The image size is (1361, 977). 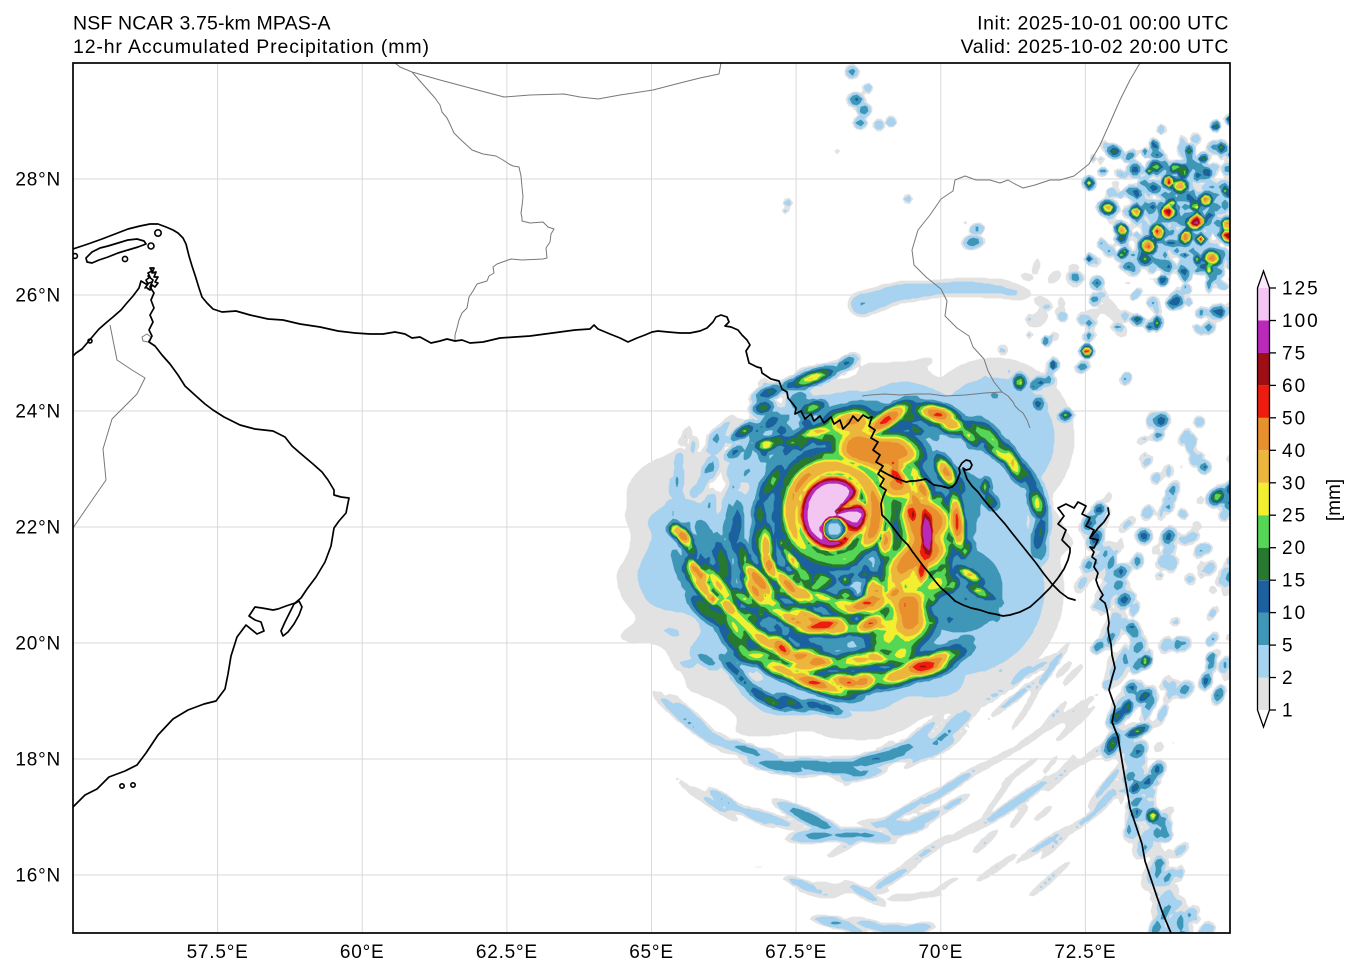 I want to click on svg-text: 16°N, so click(x=38, y=876).